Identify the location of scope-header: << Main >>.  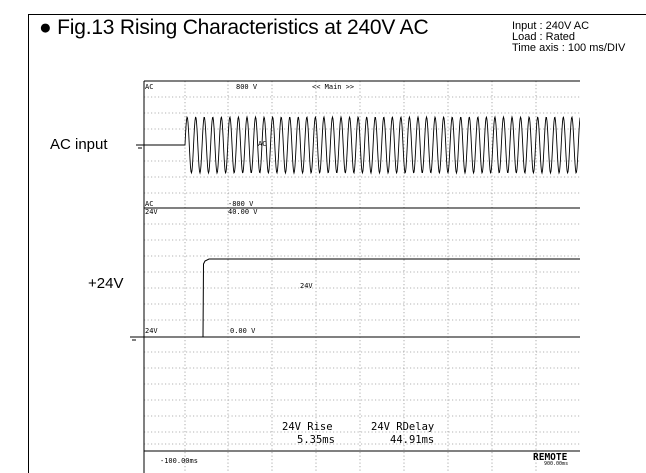
(333, 87).